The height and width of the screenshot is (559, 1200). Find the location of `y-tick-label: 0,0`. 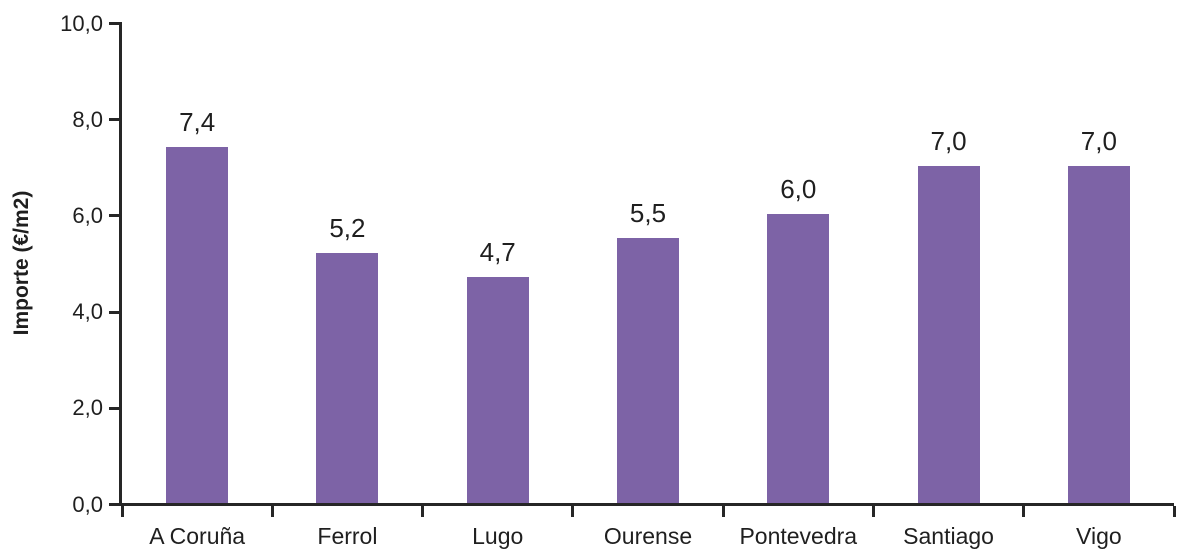

y-tick-label: 0,0 is located at coordinates (87, 504).